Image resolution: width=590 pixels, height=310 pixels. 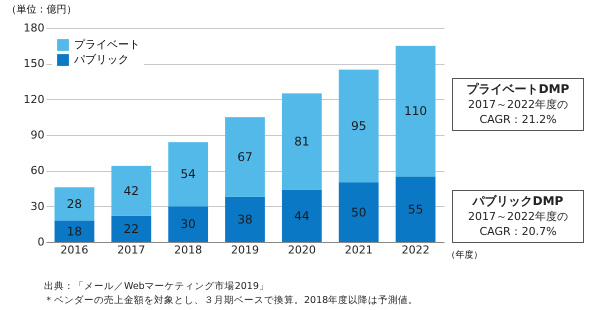 I want to click on x-axis-title: （年度）, so click(x=464, y=255).